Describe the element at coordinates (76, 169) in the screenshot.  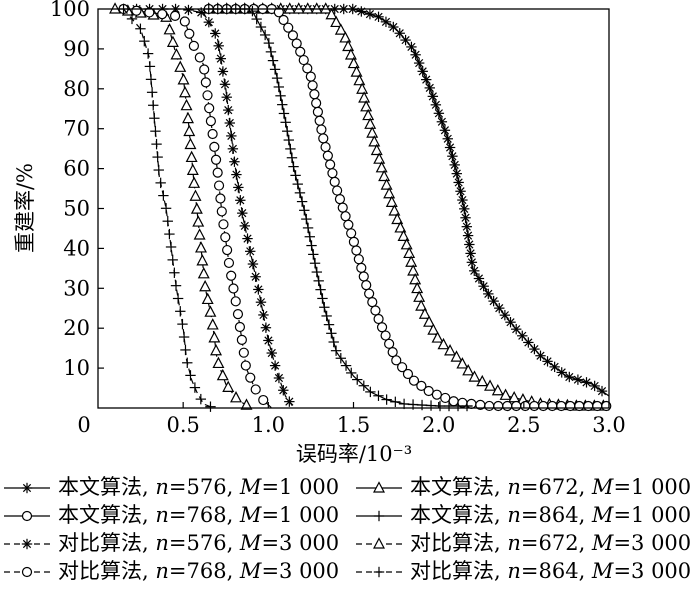
I see `y-tick-label: 60` at that location.